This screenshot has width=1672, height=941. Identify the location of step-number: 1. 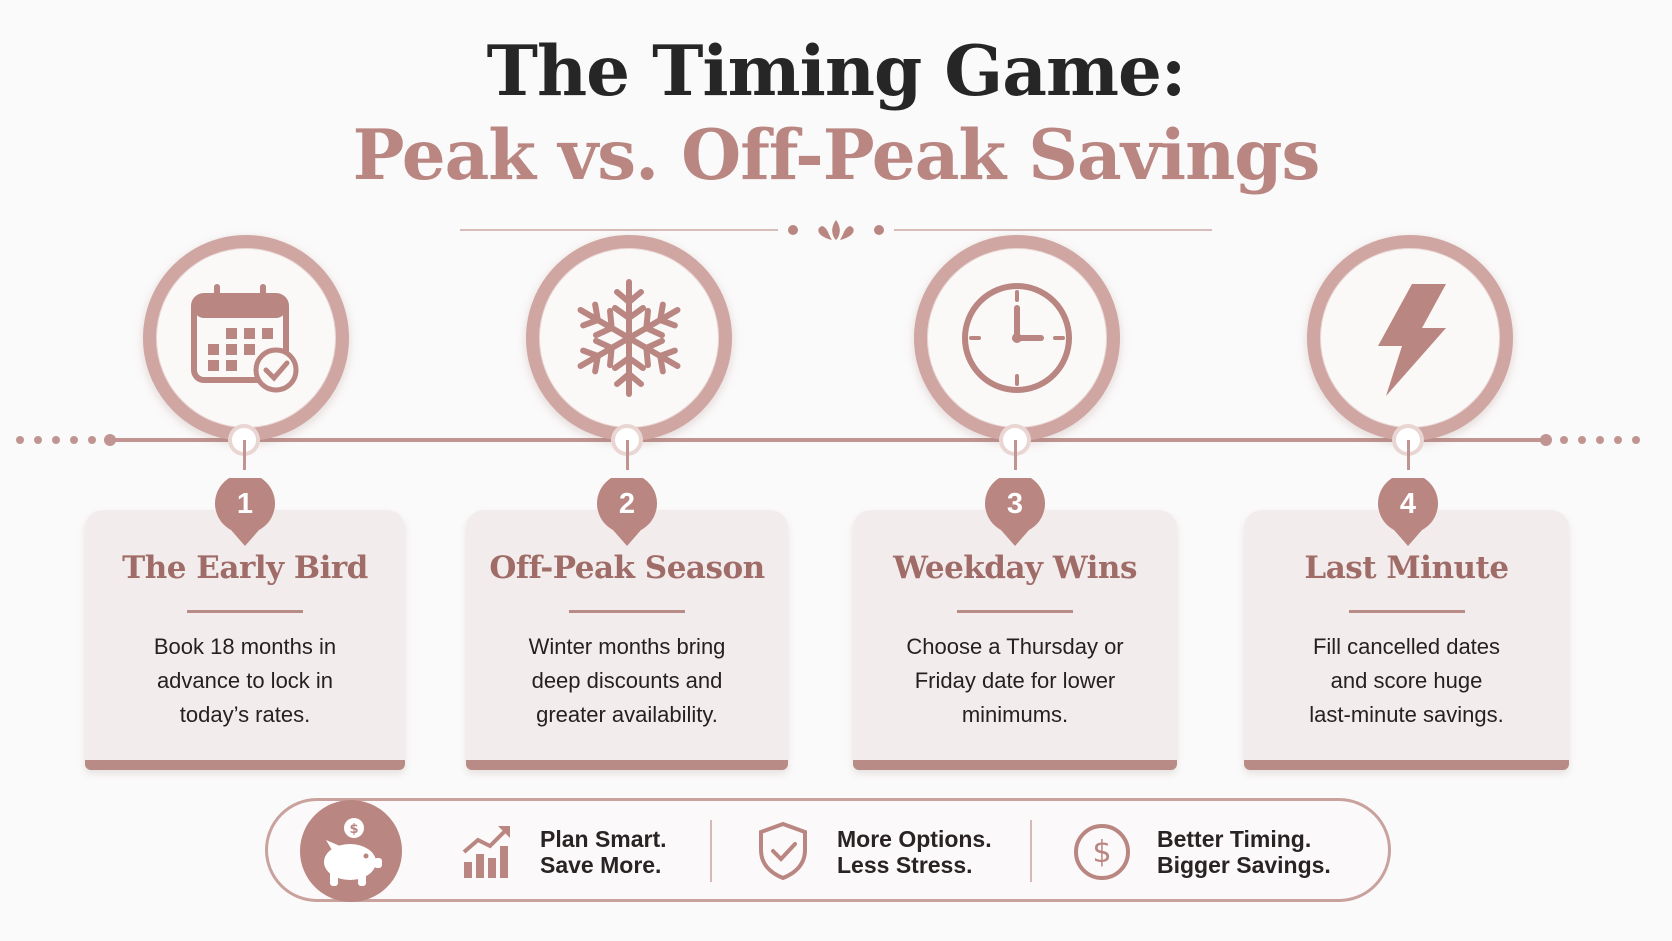
(245, 504).